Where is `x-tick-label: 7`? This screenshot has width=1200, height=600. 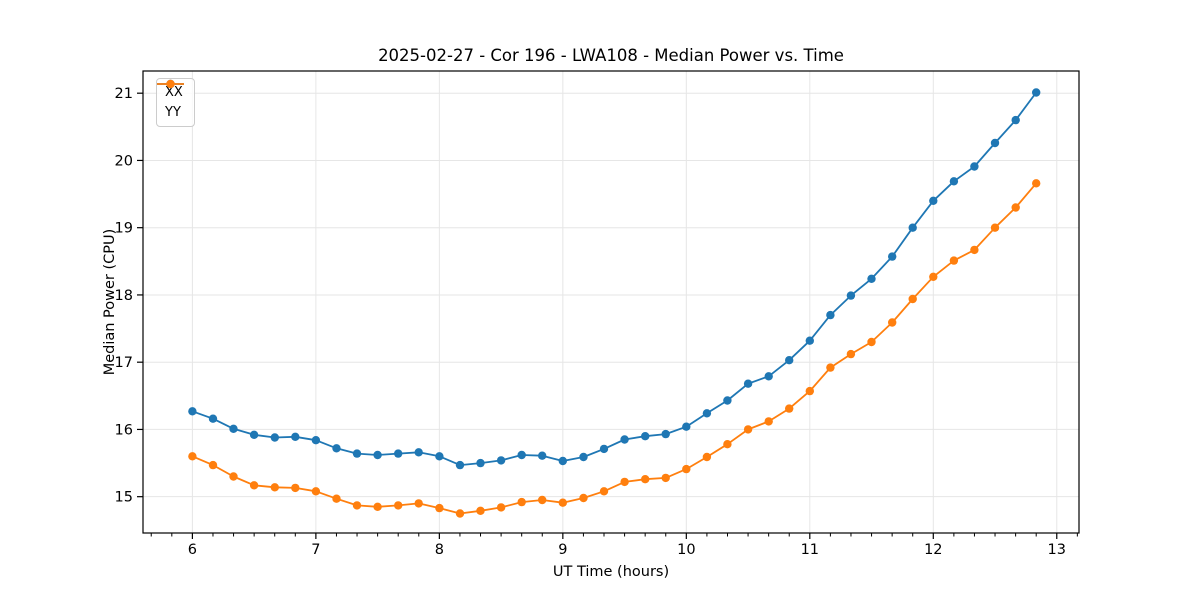 x-tick-label: 7 is located at coordinates (315, 550).